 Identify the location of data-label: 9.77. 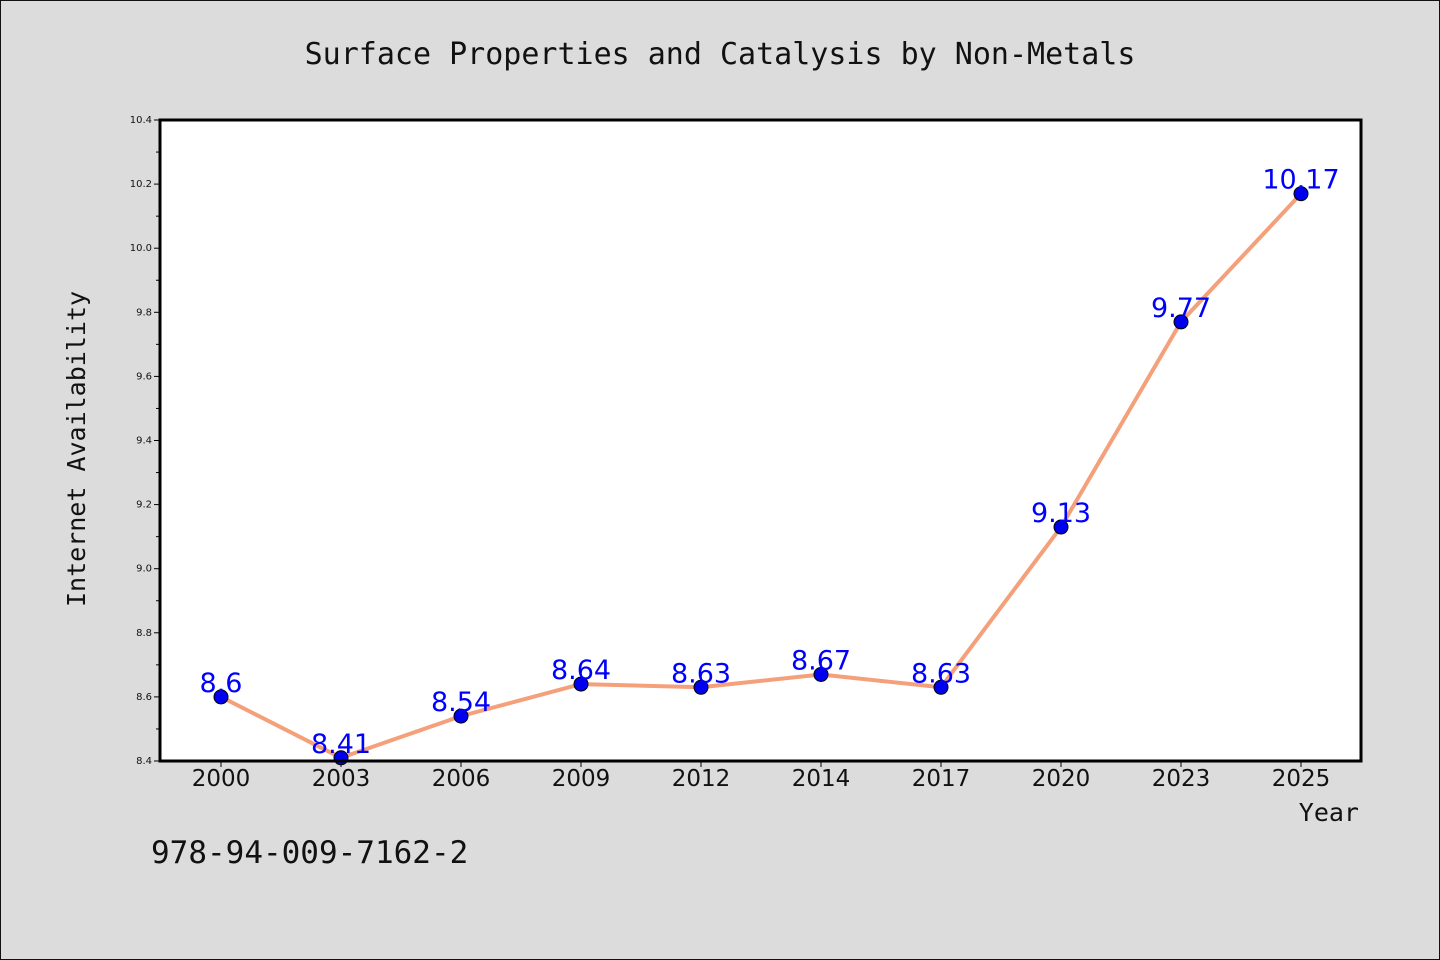
(1181, 308).